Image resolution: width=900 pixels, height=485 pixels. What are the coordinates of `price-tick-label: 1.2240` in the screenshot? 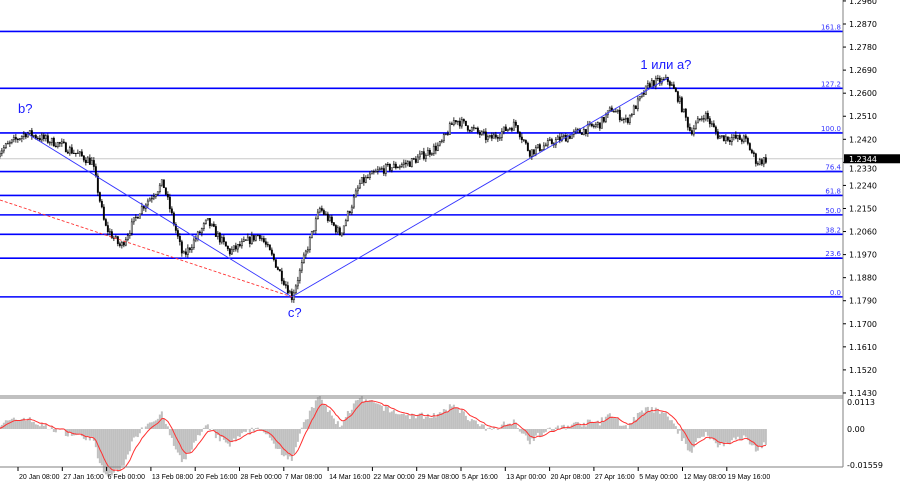 It's located at (863, 185).